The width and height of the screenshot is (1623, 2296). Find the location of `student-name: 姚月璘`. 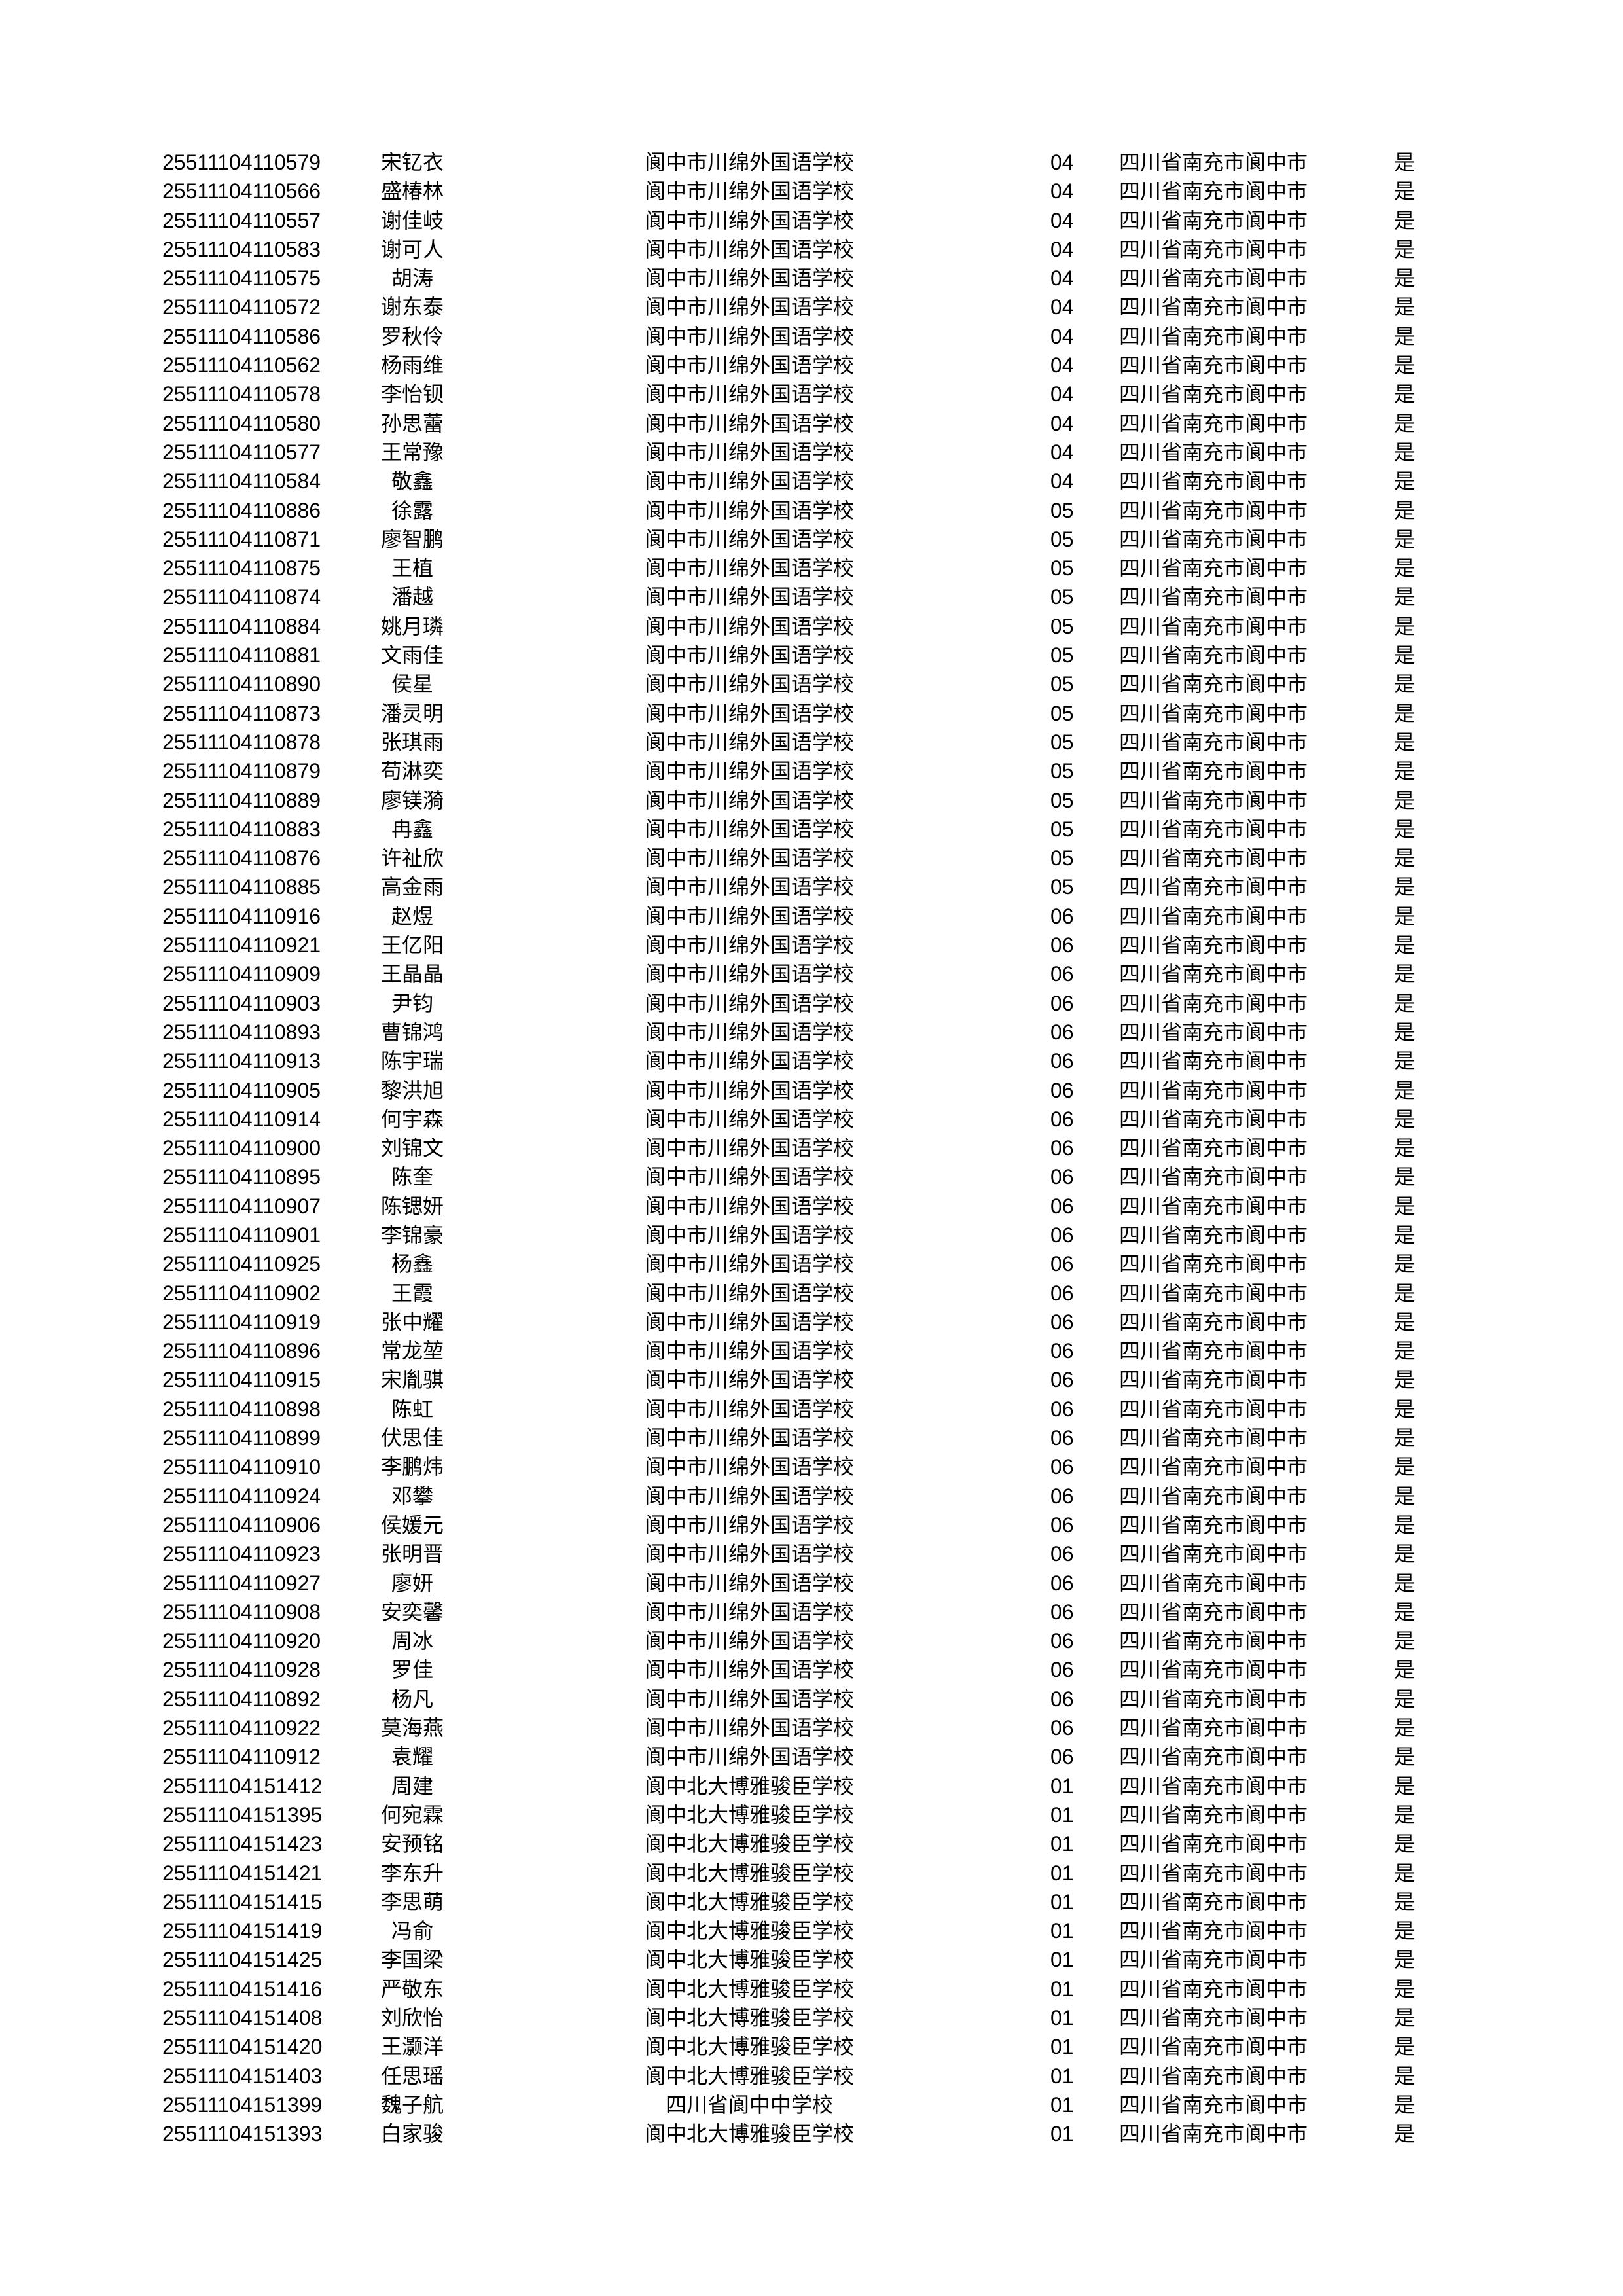

student-name: 姚月璘 is located at coordinates (412, 626).